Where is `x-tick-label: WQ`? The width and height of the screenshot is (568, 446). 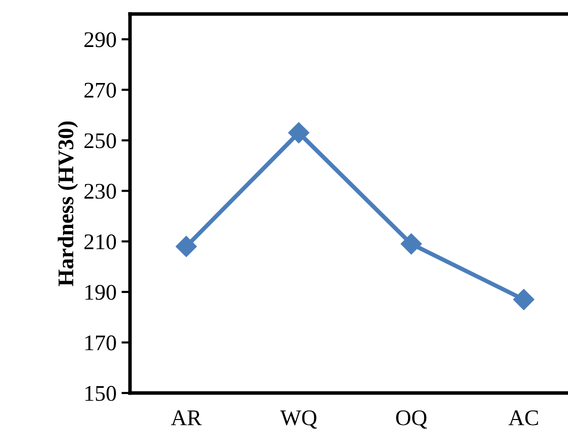
x-tick-label: WQ is located at coordinates (298, 419).